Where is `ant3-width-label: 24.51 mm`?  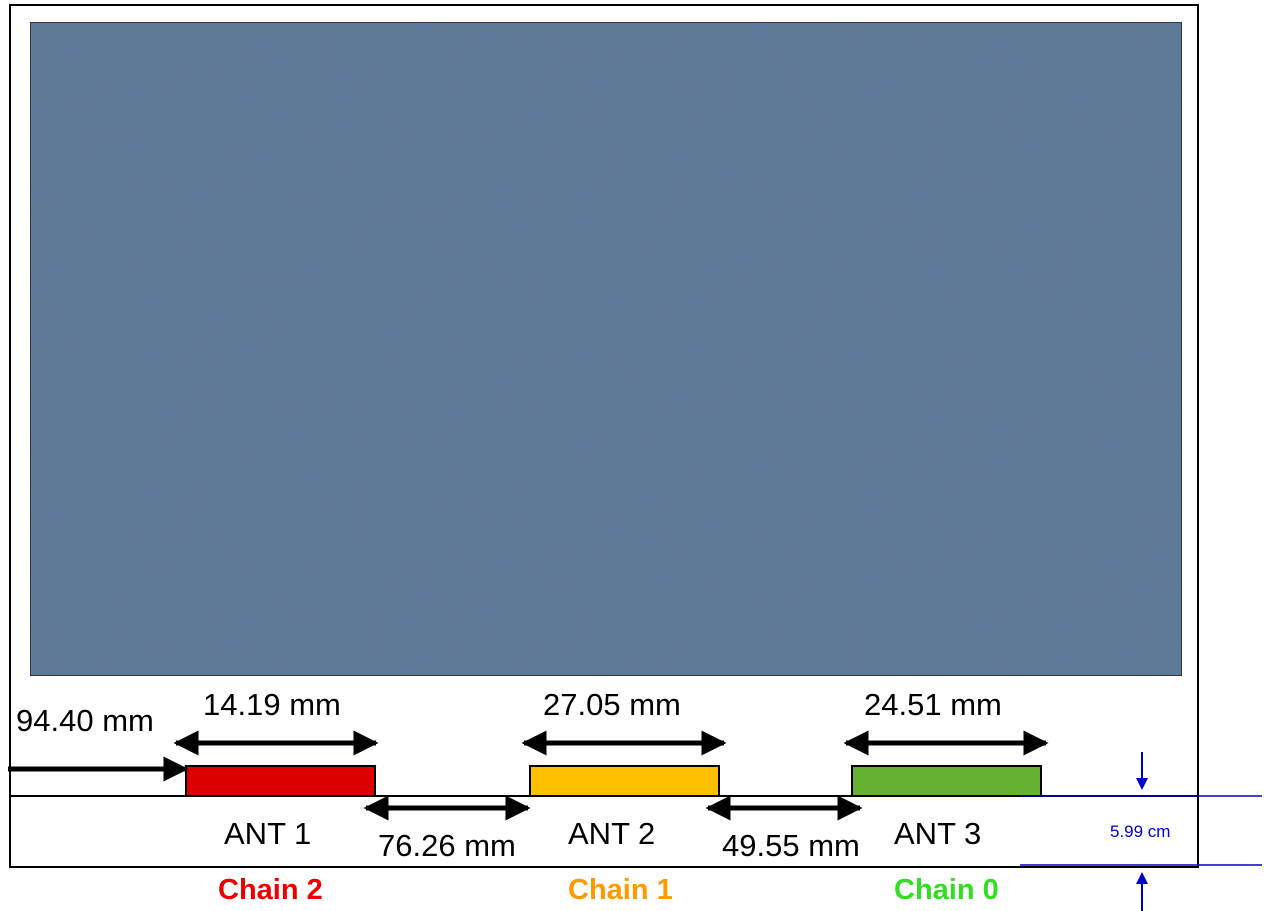
ant3-width-label: 24.51 mm is located at coordinates (933, 704).